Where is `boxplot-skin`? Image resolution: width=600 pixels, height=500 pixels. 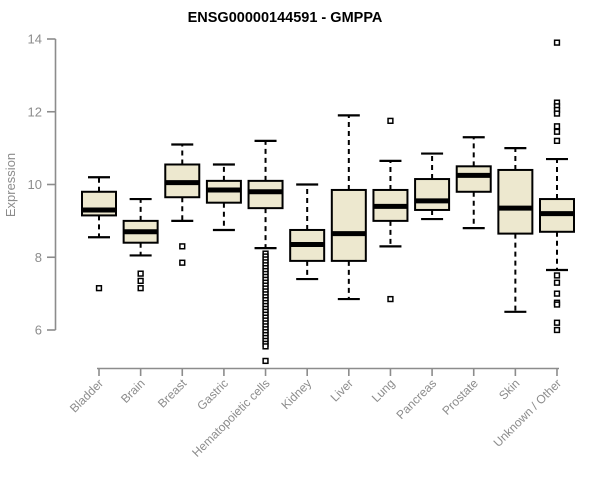 boxplot-skin is located at coordinates (515, 230).